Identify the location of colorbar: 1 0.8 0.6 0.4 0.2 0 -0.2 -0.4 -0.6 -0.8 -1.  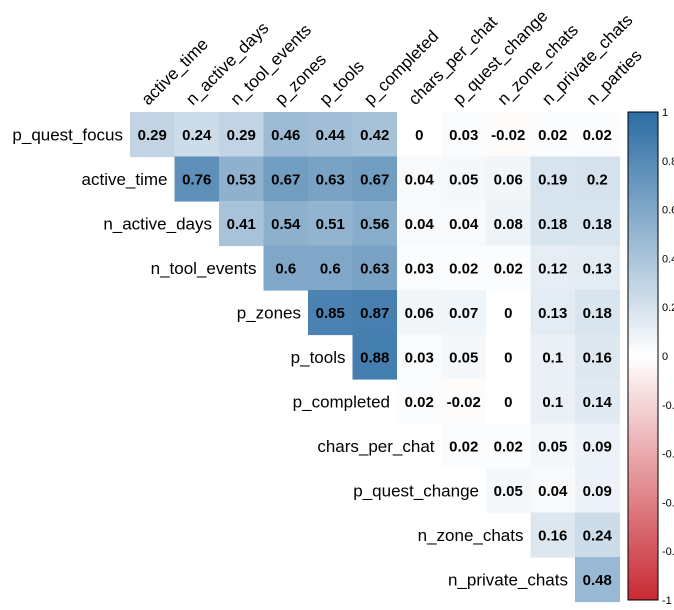
(651, 356).